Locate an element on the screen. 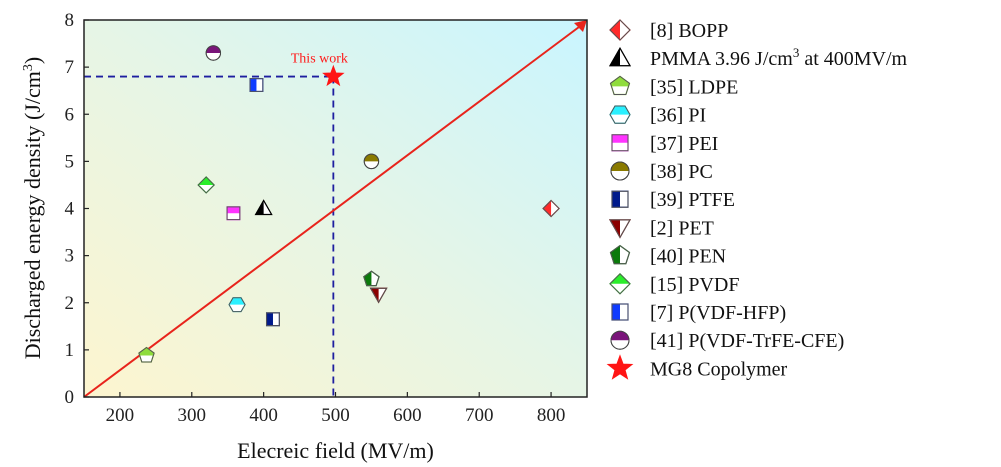 This screenshot has height=467, width=1001. marker-ldpe is located at coordinates (146, 354).